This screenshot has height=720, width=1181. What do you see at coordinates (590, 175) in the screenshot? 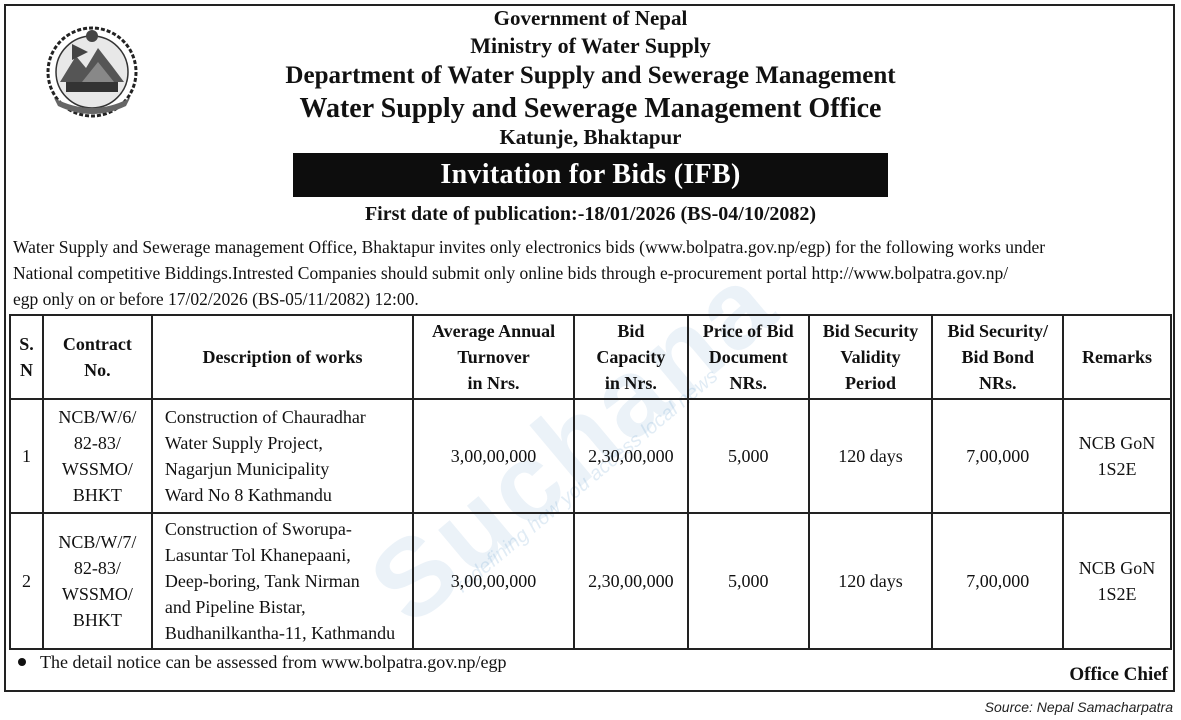
I see `ifb-banner: Invitation for Bids (IFB)` at bounding box center [590, 175].